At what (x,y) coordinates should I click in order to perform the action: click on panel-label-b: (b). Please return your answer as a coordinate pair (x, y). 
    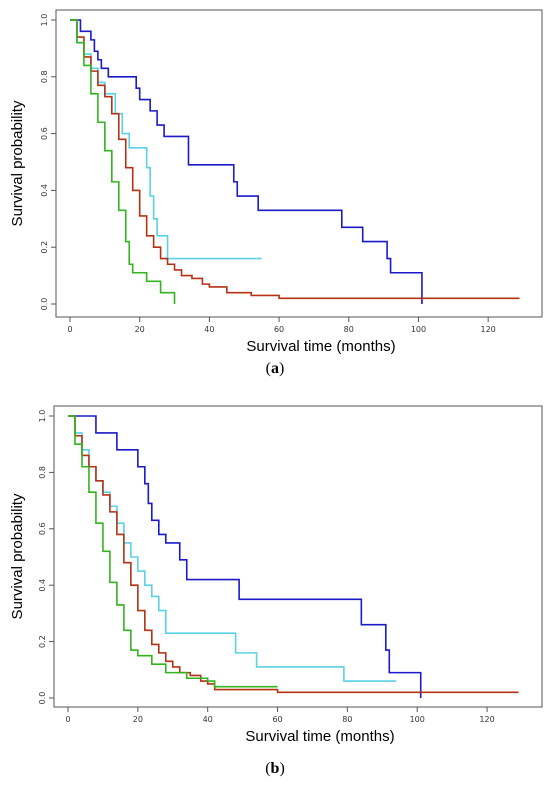
    Looking at the image, I should click on (275, 768).